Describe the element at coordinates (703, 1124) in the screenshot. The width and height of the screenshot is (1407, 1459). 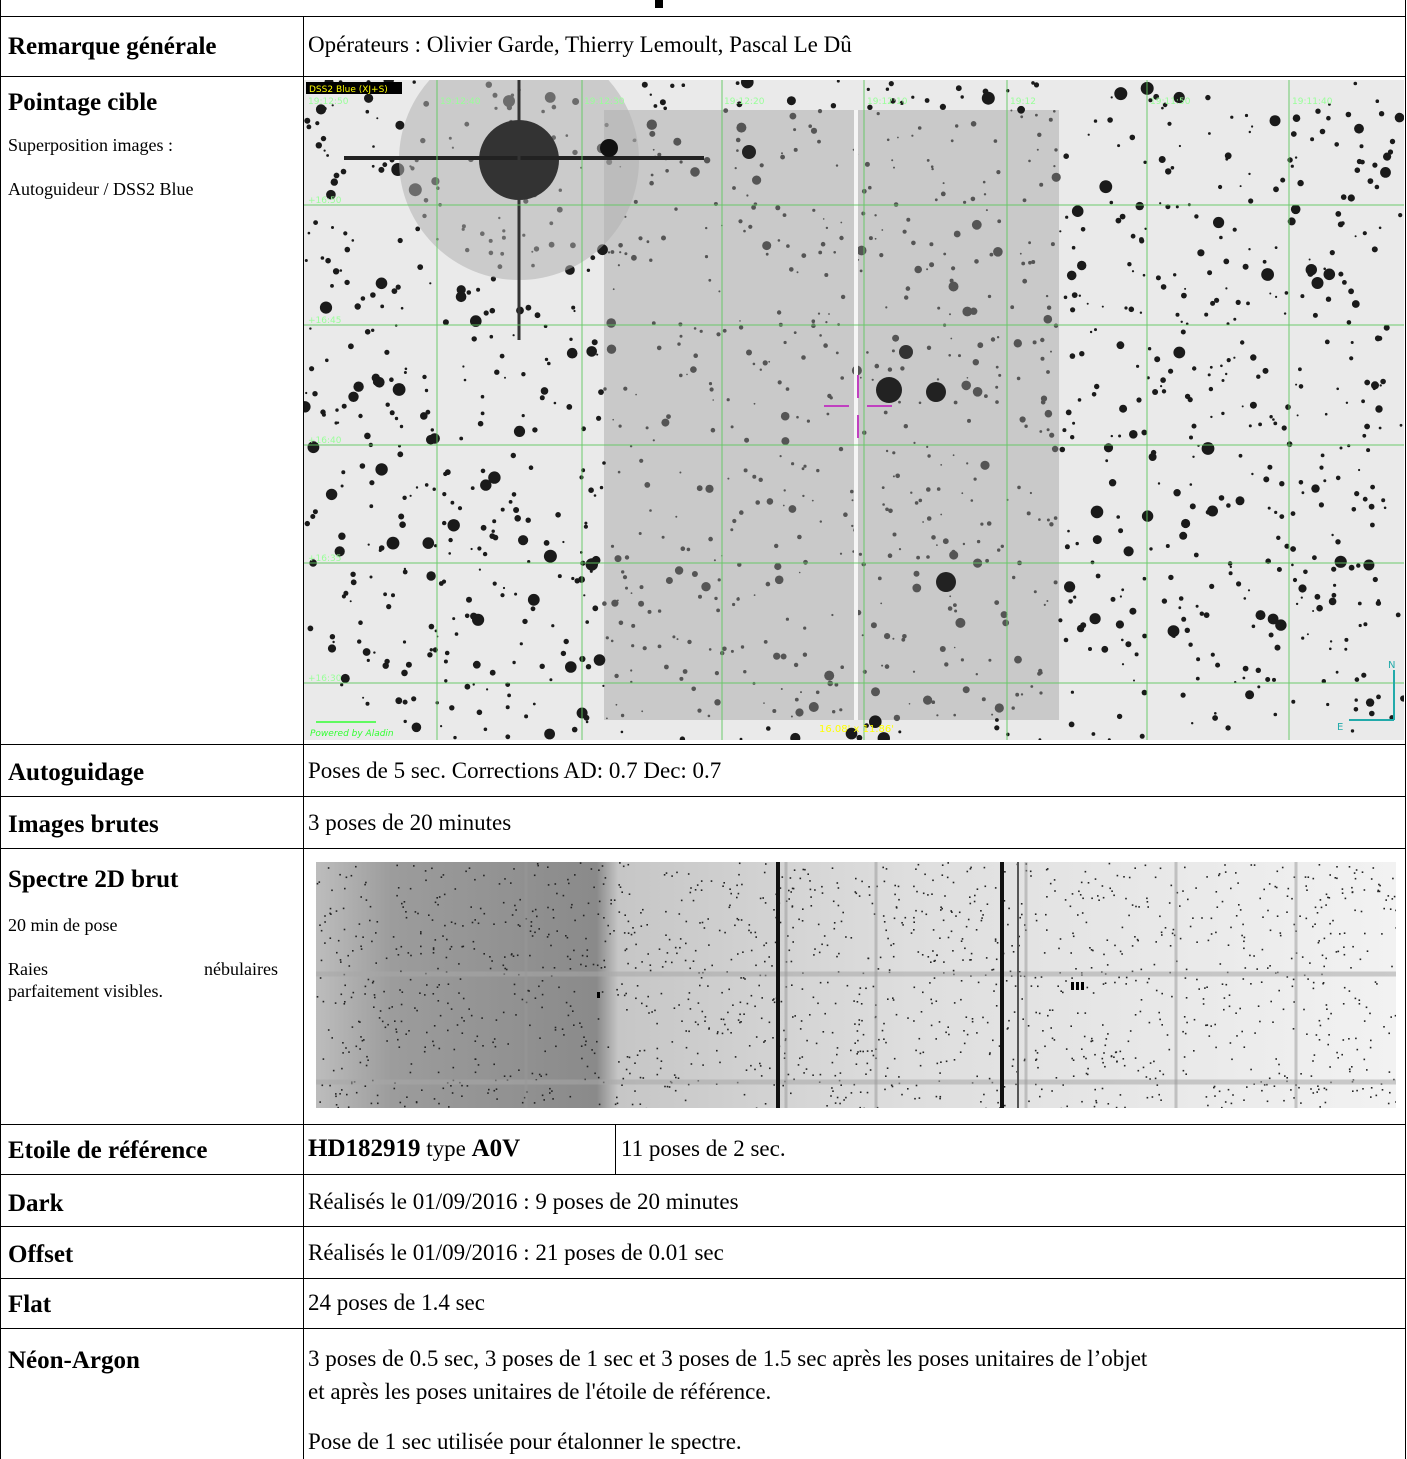
I see `row-divider` at that location.